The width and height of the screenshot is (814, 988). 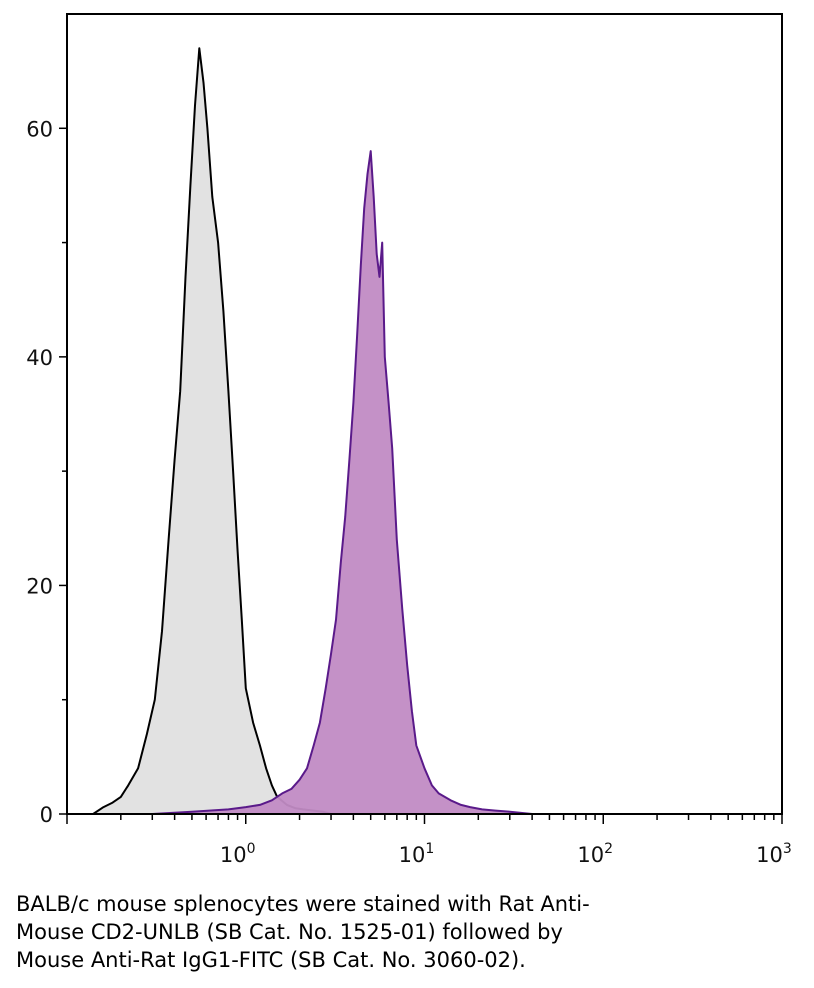 I want to click on y-tick-label: 60, so click(x=39, y=129).